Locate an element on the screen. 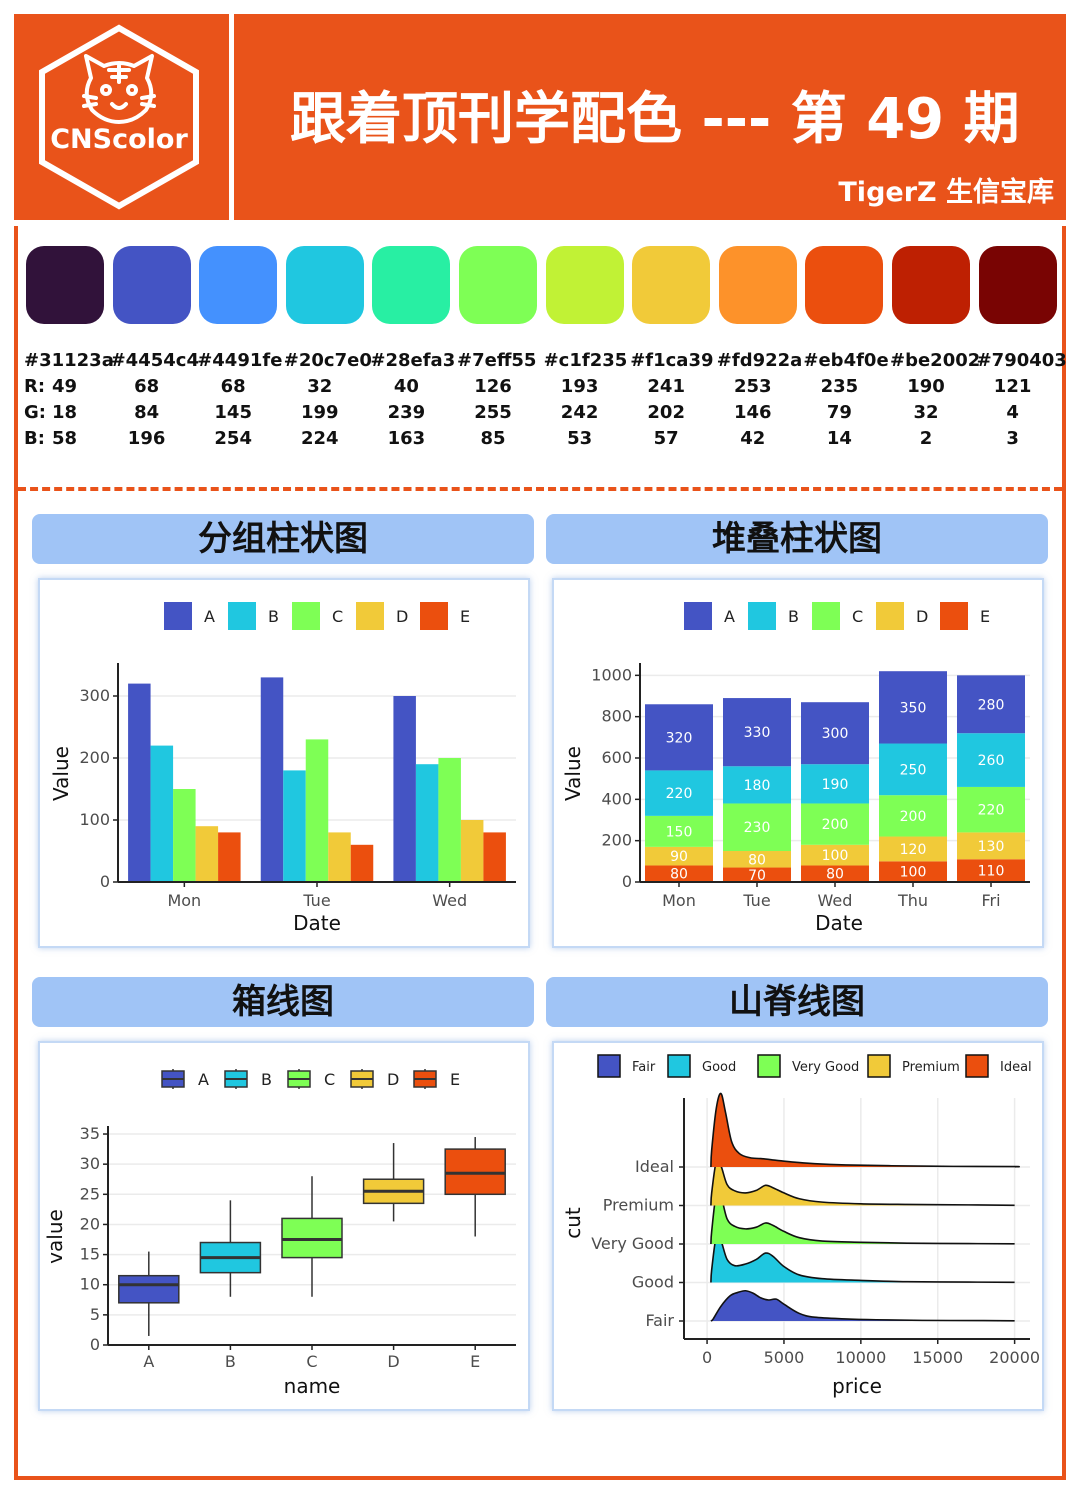 The image size is (1080, 1494). y-axis-title: cut is located at coordinates (573, 1223).